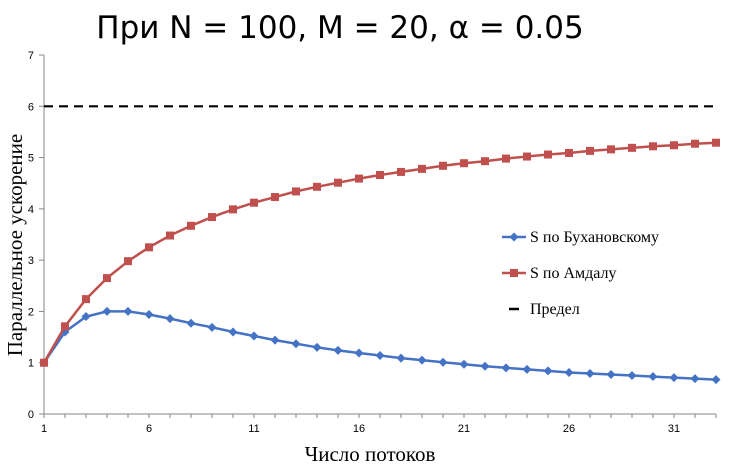  I want to click on y-tick-label: 4, so click(31, 210).